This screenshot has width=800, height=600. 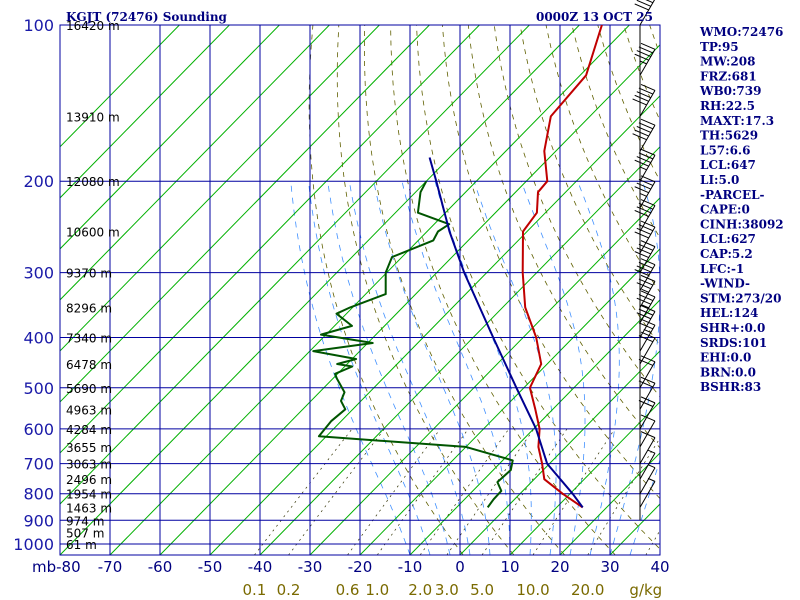 I want to click on temperature-tick-label: -20, so click(x=360, y=567).